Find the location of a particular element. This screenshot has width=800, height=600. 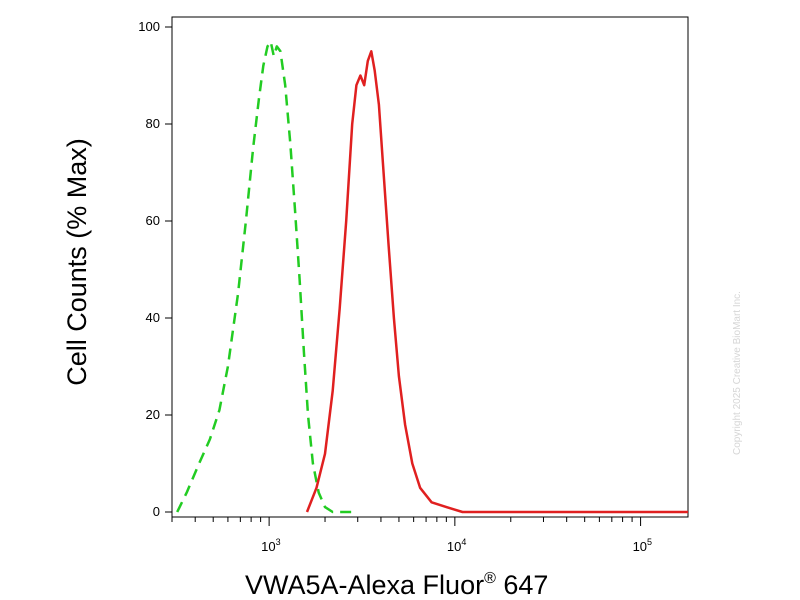

y-tick-label: 60 is located at coordinates (153, 220).